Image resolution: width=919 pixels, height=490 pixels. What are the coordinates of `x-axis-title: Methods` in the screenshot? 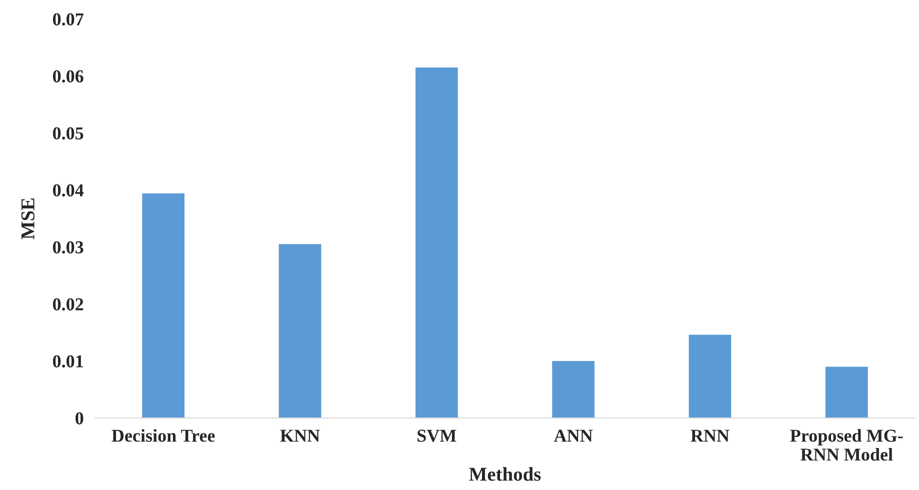 It's located at (505, 474).